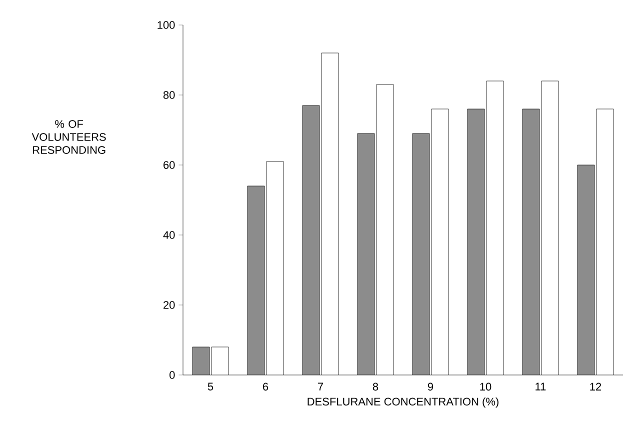 The width and height of the screenshot is (633, 437). Describe the element at coordinates (265, 386) in the screenshot. I see `x-tick-label: 6` at that location.